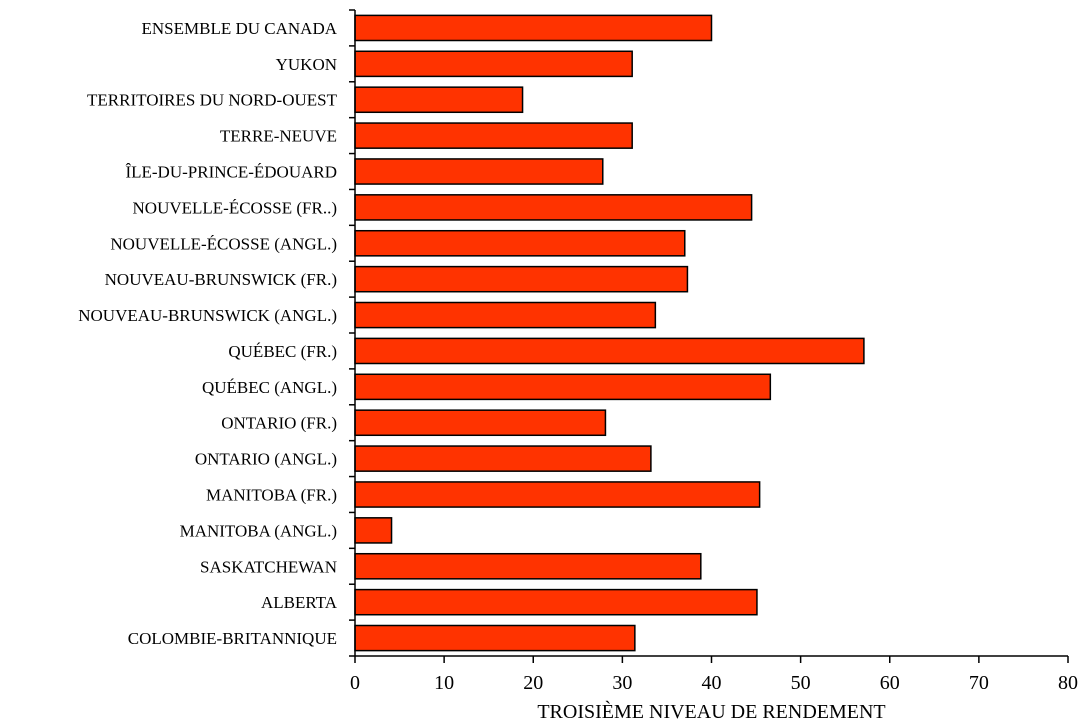  I want to click on x-tick-label-10: 10, so click(444, 683).